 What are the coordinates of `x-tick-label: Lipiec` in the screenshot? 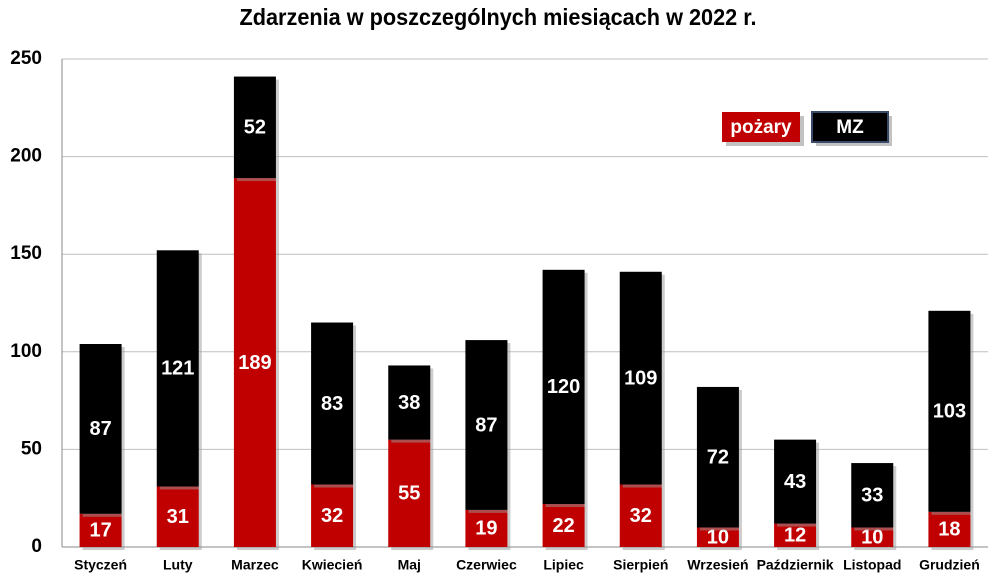 It's located at (563, 565).